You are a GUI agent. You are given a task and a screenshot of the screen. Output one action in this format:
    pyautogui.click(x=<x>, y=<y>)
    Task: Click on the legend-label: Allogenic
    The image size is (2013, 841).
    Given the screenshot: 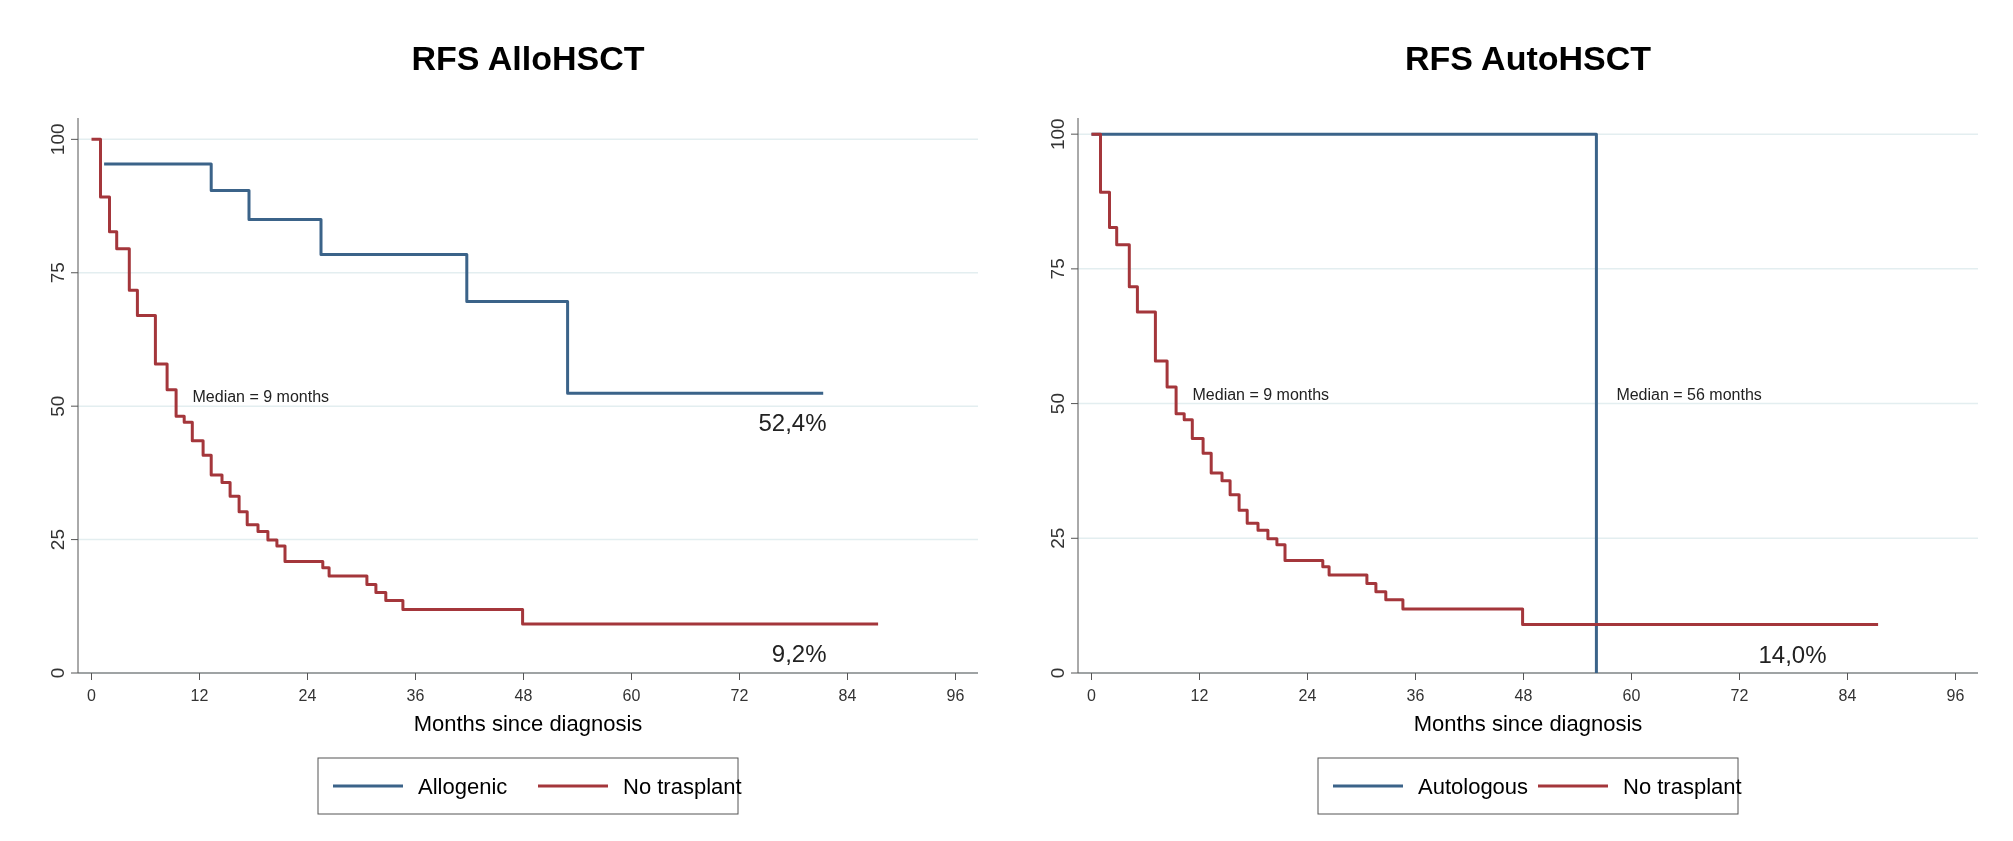 What is the action you would take?
    pyautogui.click(x=463, y=786)
    